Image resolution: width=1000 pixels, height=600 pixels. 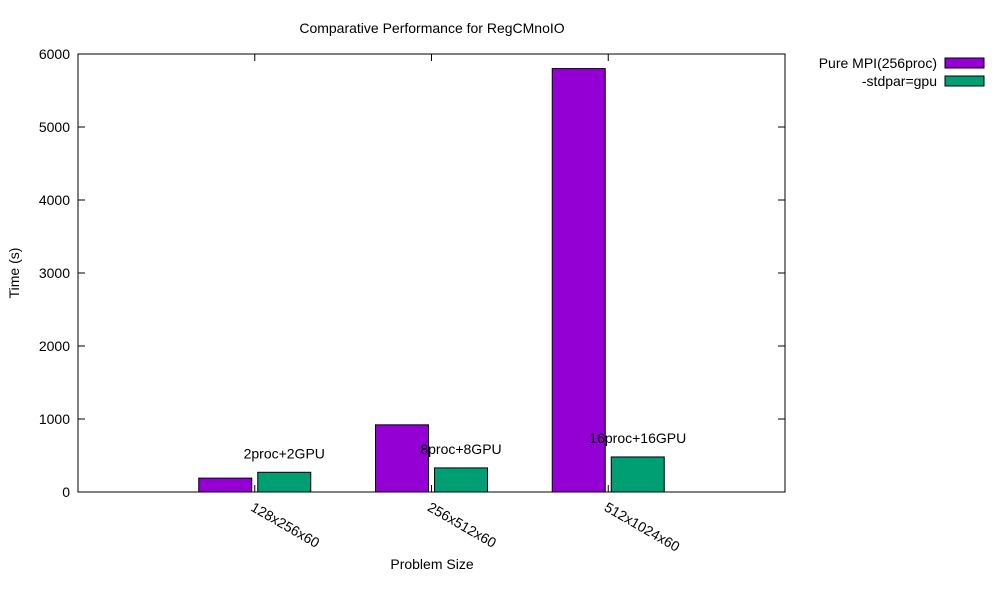 What do you see at coordinates (54, 200) in the screenshot?
I see `y-tick-label: 4000` at bounding box center [54, 200].